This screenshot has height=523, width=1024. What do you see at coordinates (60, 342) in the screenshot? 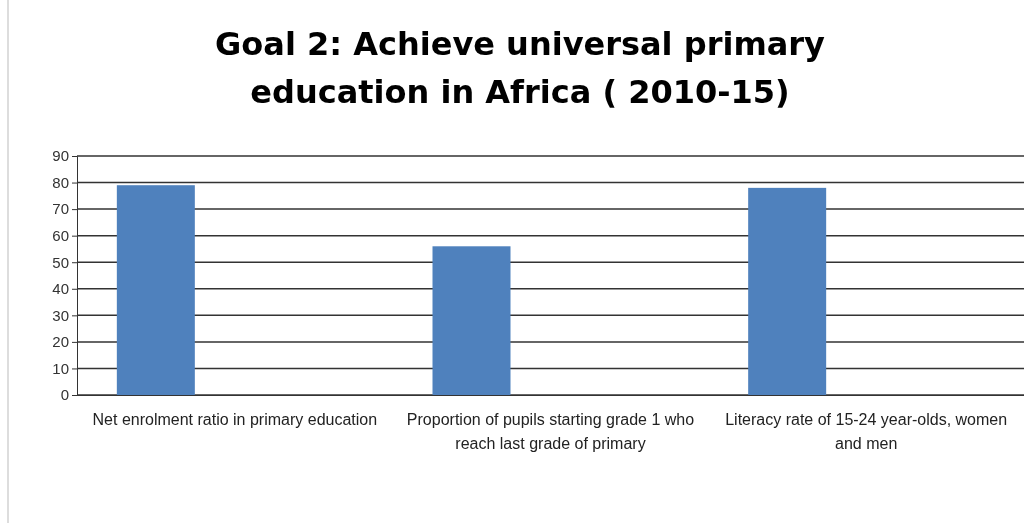
I see `y-tick-label: 20` at bounding box center [60, 342].